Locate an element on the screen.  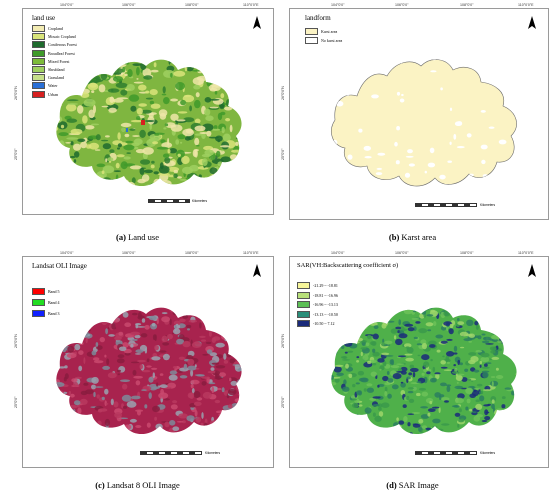
legend-item: Band 5 is located at coordinates (45, 291).